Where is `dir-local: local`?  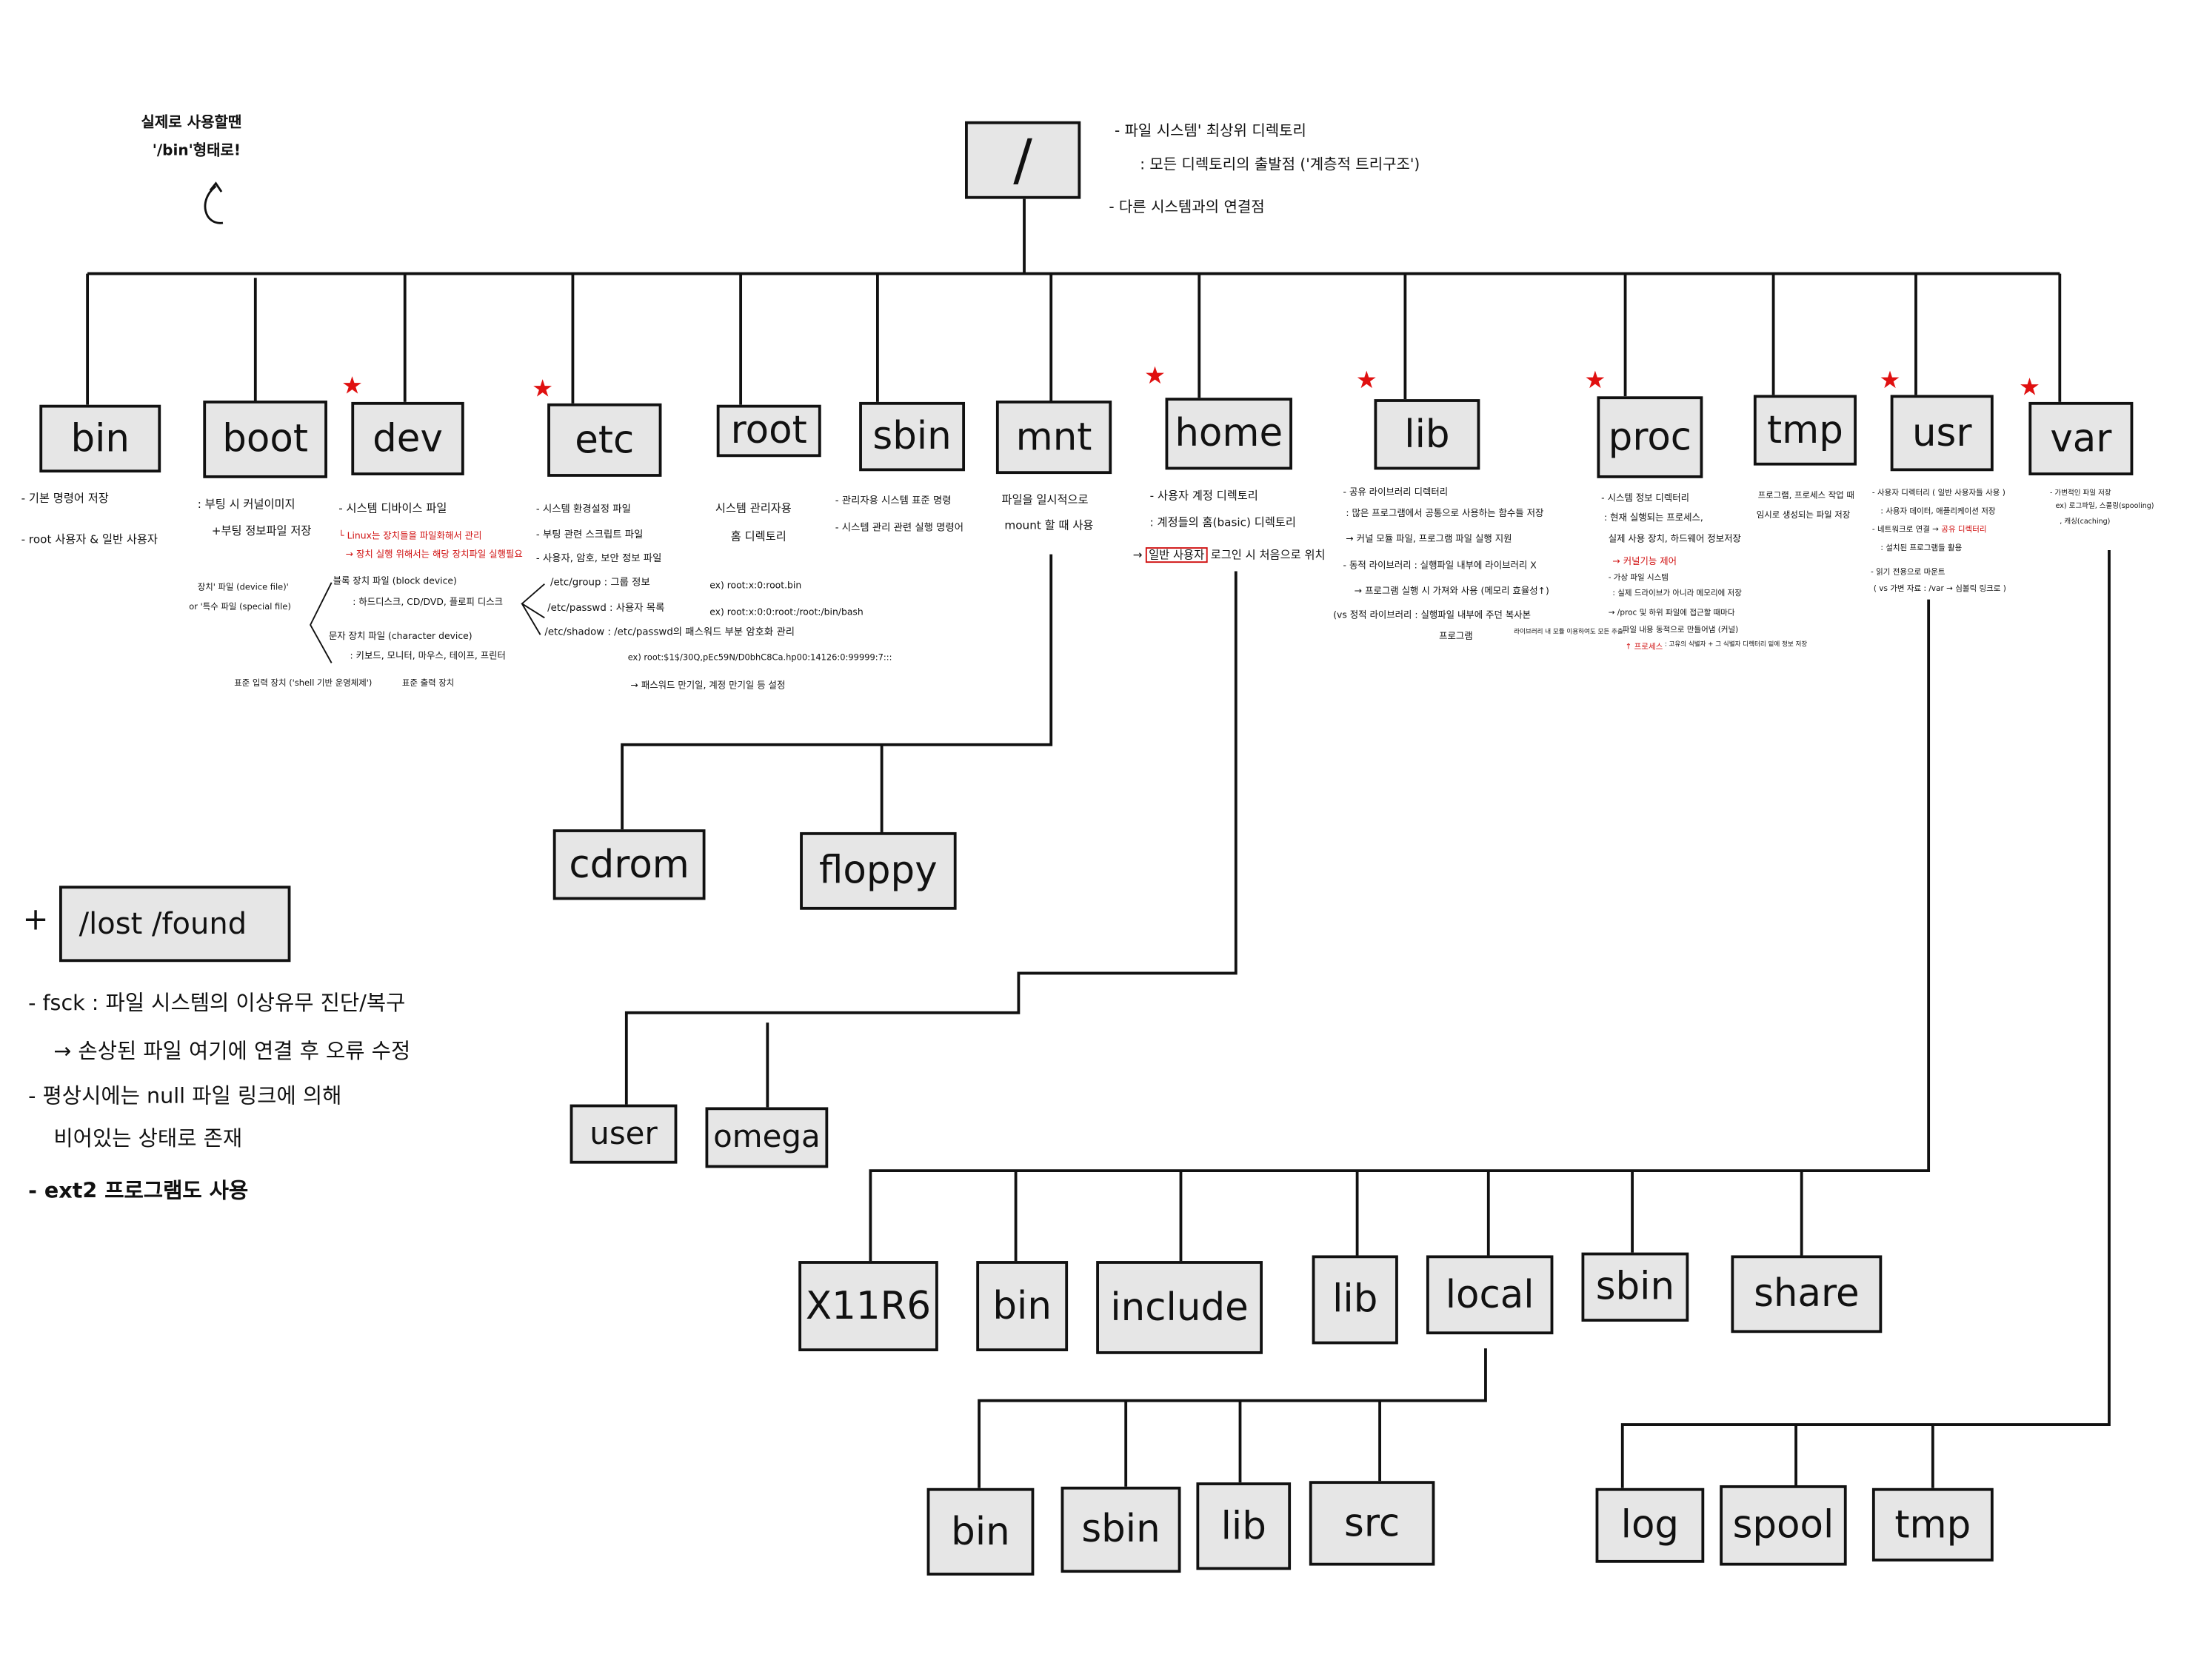 dir-local: local is located at coordinates (1490, 1295).